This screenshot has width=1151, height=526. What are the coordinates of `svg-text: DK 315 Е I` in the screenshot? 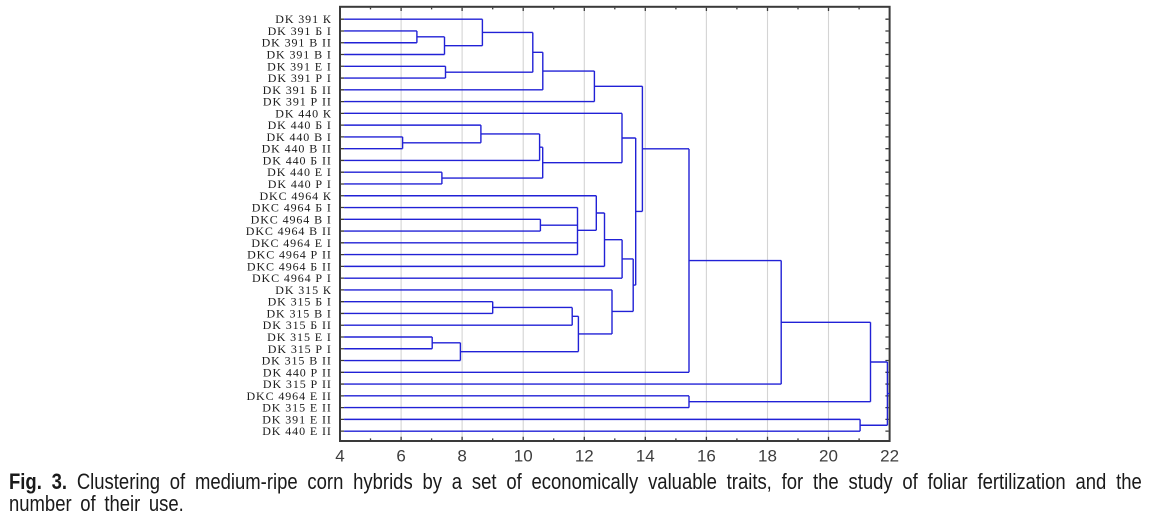 It's located at (299, 337).